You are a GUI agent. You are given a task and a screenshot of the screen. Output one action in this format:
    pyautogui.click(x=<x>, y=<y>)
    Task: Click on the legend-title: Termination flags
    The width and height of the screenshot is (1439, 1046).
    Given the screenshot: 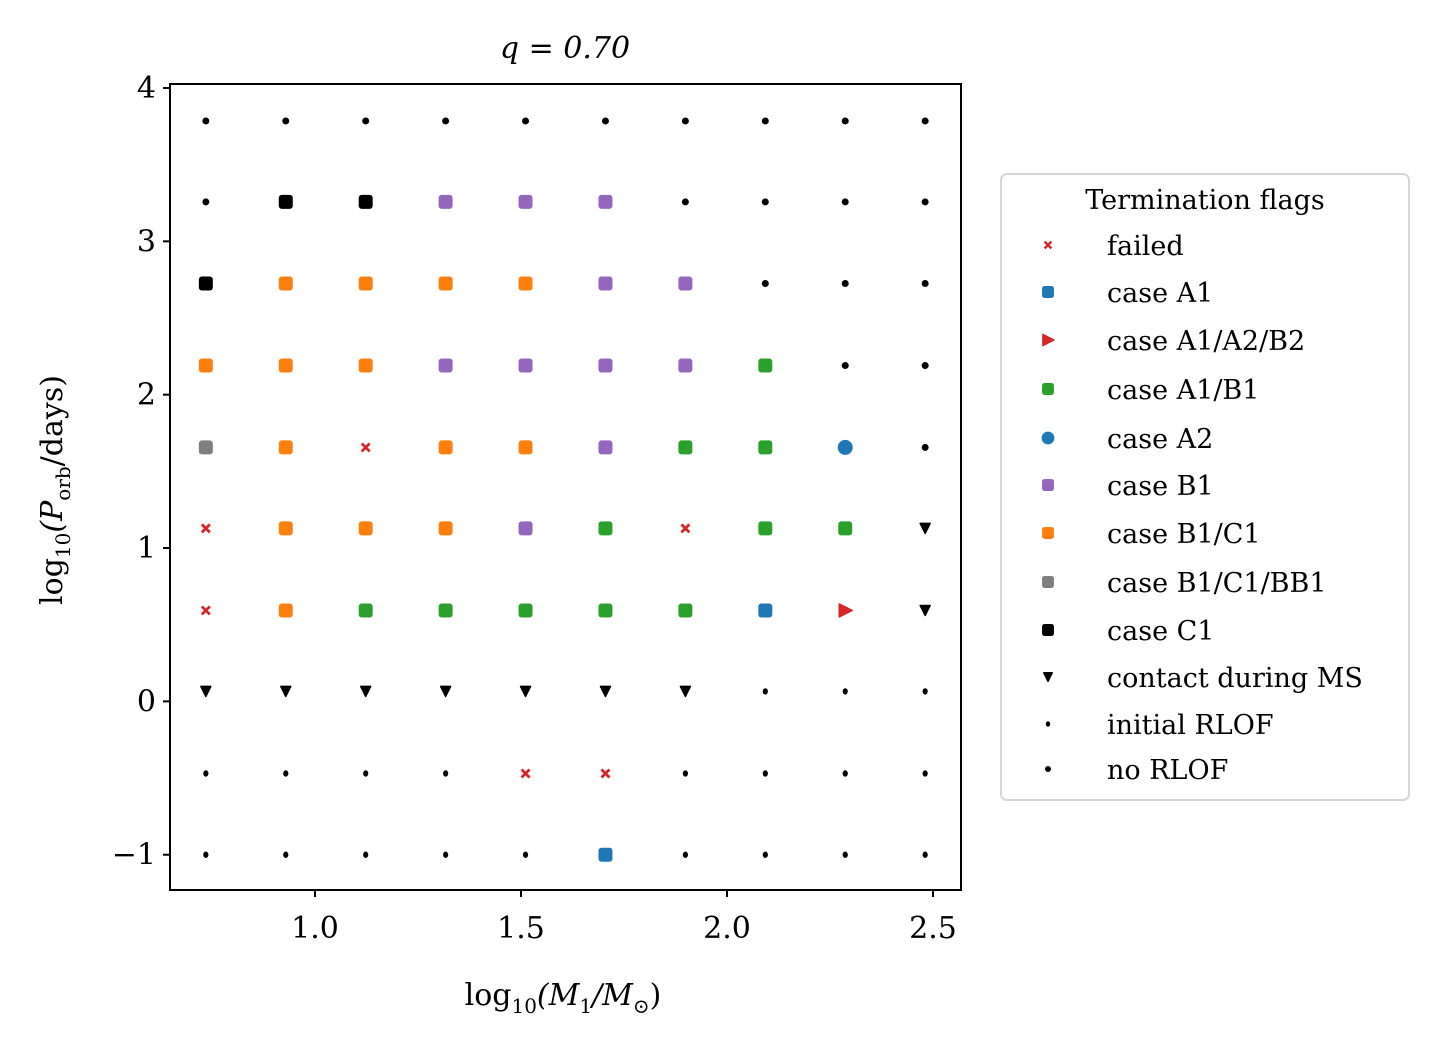 What is the action you would take?
    pyautogui.click(x=1204, y=200)
    